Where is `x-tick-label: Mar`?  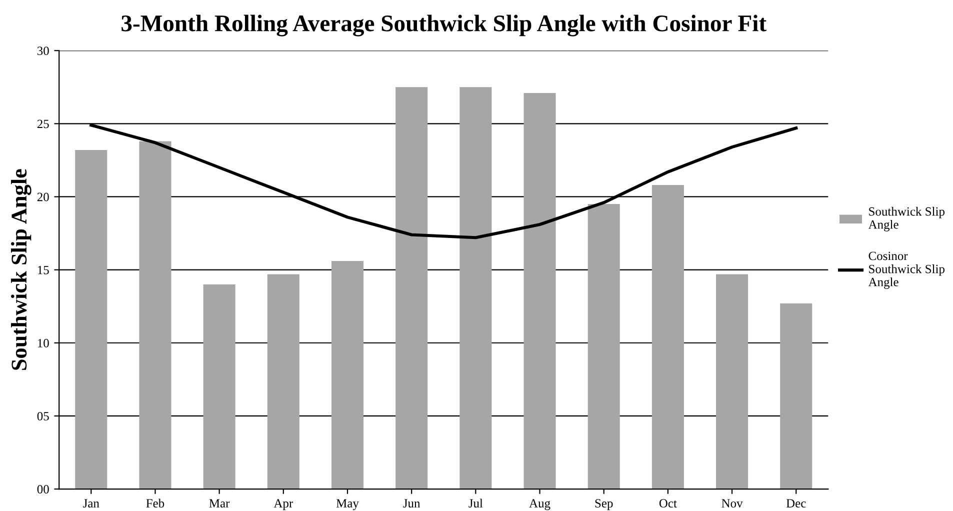
x-tick-label: Mar is located at coordinates (219, 503).